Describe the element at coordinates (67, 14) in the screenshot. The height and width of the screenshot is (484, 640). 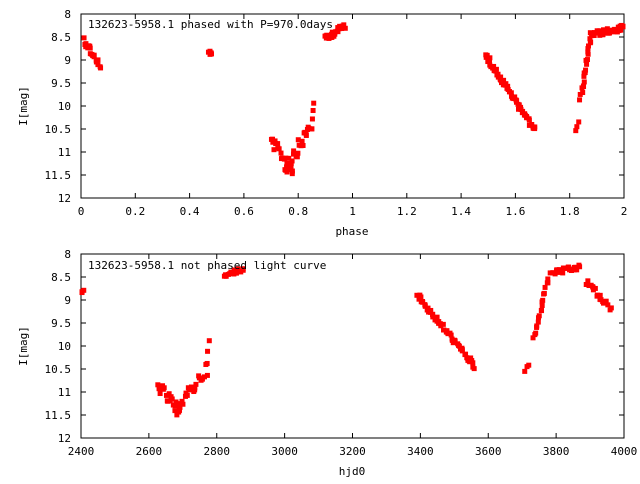
I see `phased-y-tick-label: 8` at that location.